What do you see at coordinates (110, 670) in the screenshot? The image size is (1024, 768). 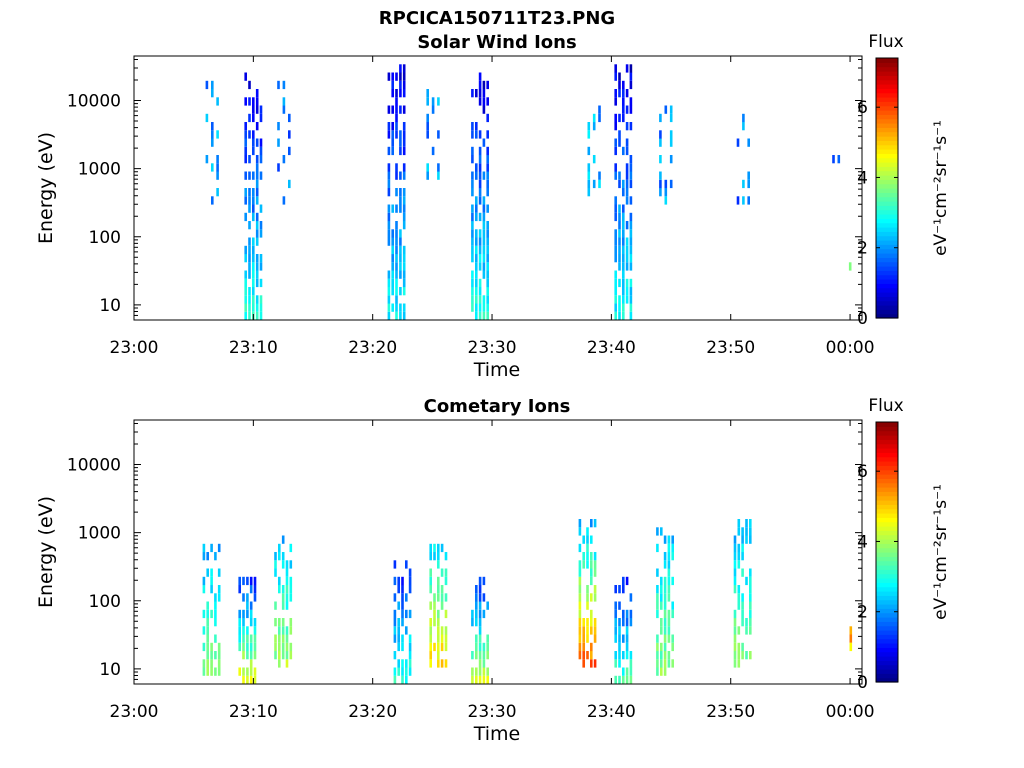 I see `y-tick-label: 10` at bounding box center [110, 670].